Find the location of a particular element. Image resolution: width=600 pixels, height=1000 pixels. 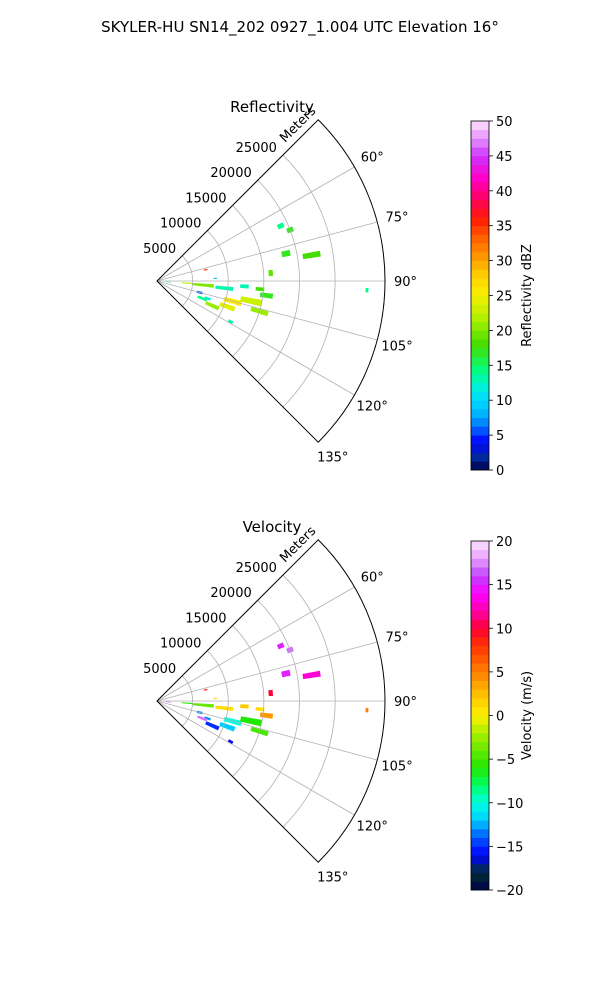

azimuth-tick-label: 105° is located at coordinates (396, 346).